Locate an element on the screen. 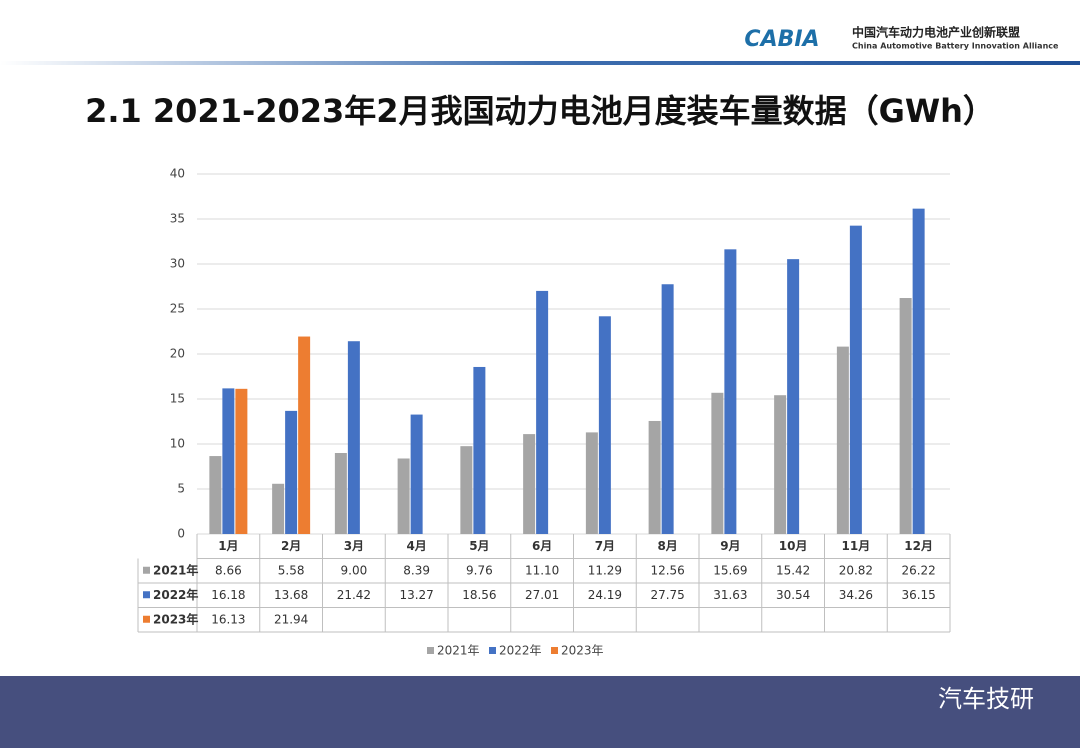  x-tick-label: 9月 is located at coordinates (730, 546).